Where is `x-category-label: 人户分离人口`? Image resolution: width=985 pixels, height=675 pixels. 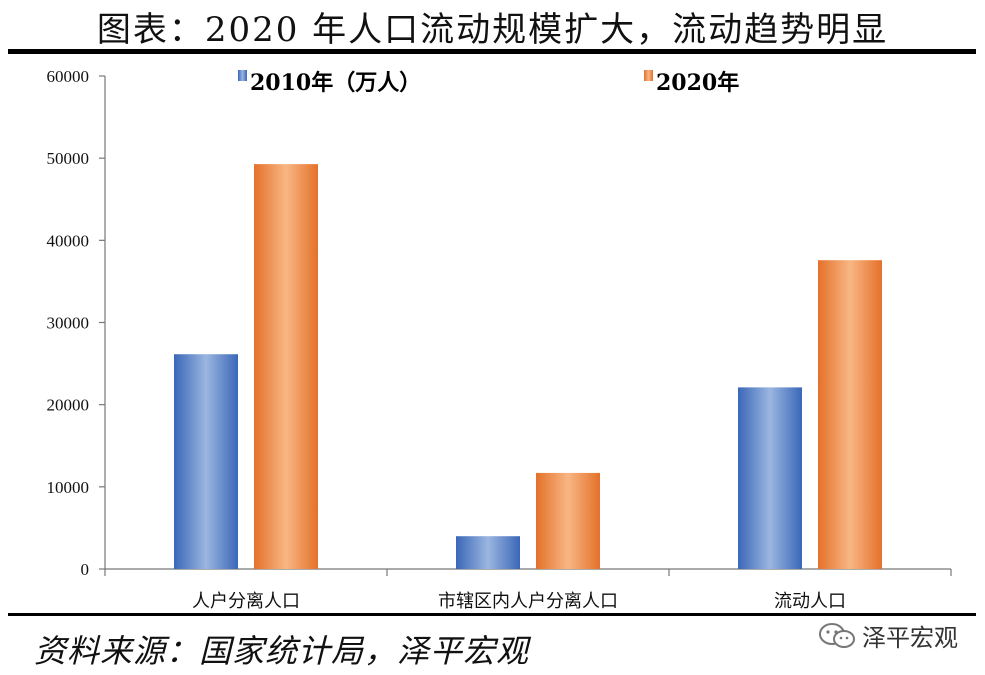 x-category-label: 人户分离人口 is located at coordinates (246, 601).